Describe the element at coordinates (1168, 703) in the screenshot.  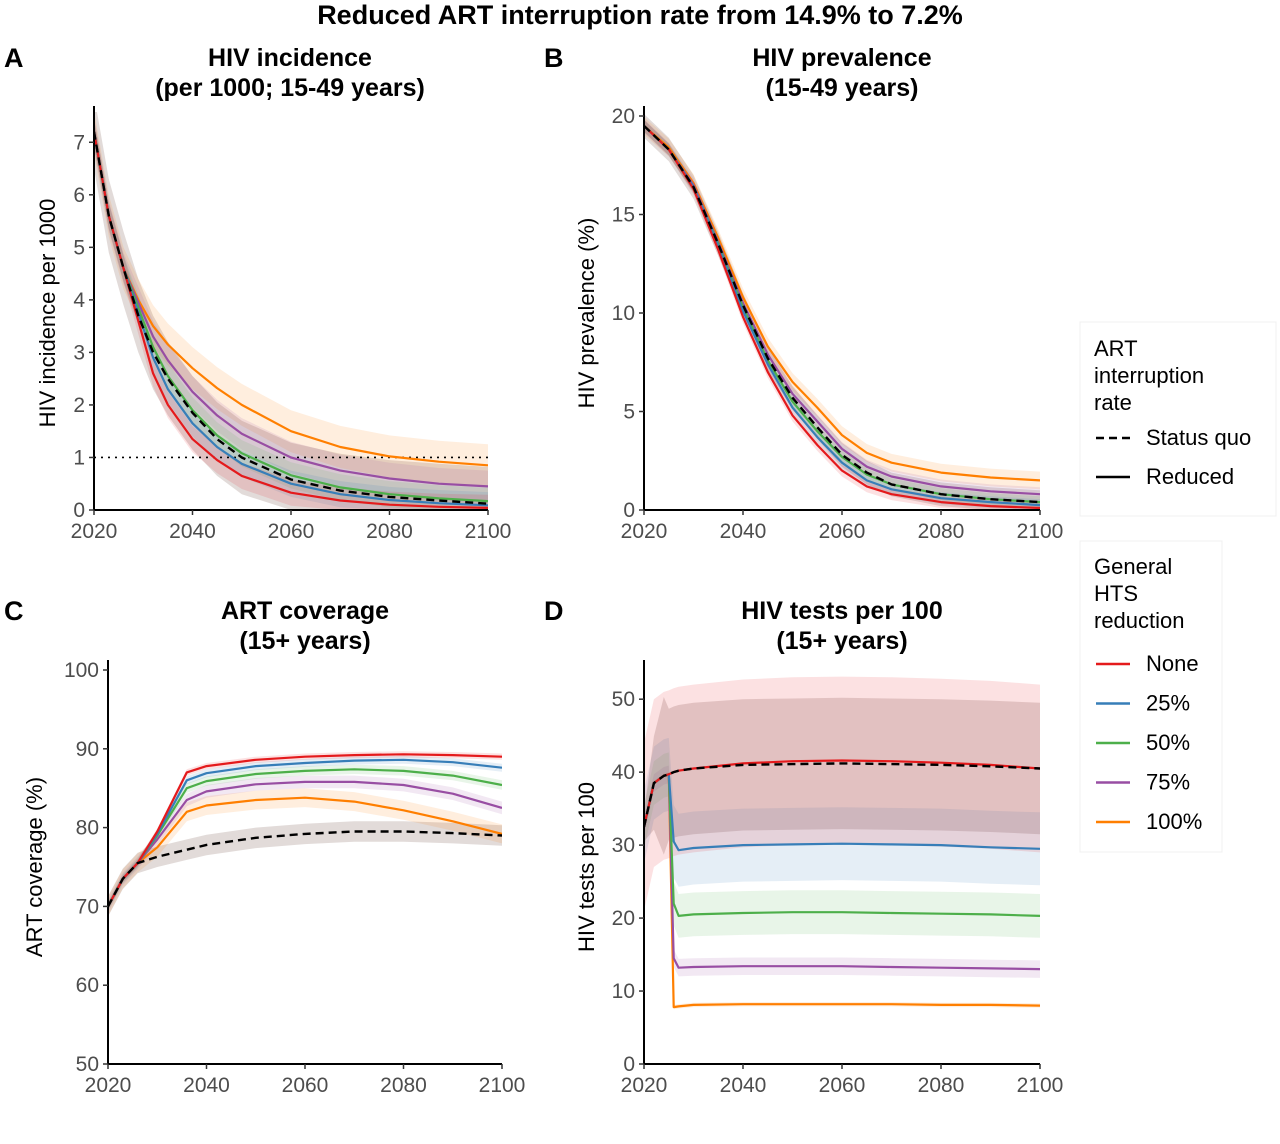
I see `legend-item-label: 25%` at that location.